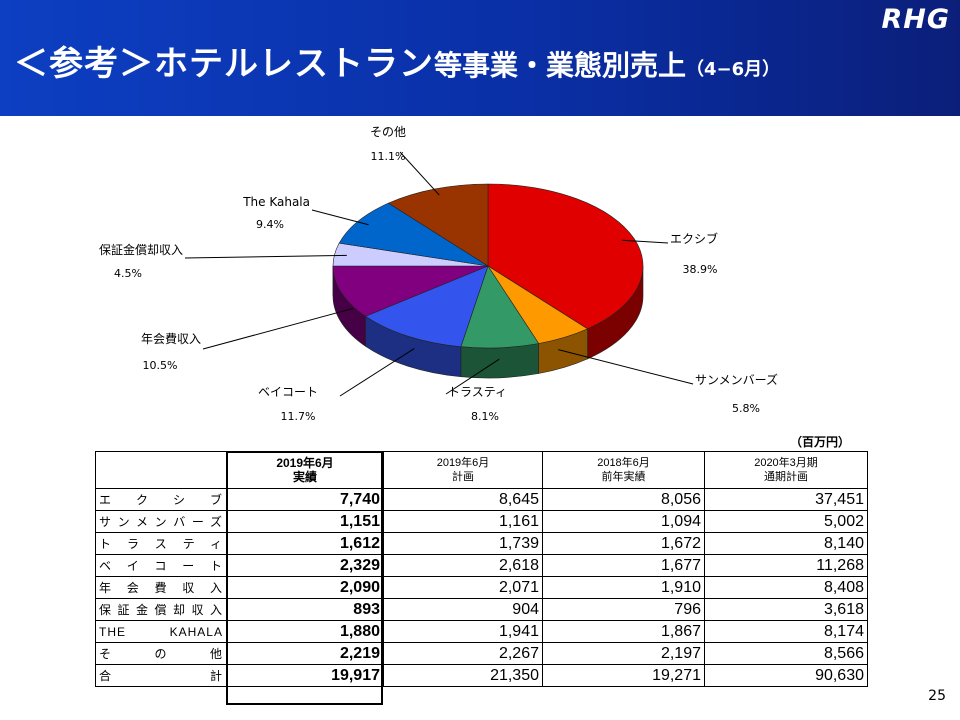 Image resolution: width=960 pixels, height=720 pixels. What do you see at coordinates (276, 202) in the screenshot?
I see `slice-label: The Kahala` at bounding box center [276, 202].